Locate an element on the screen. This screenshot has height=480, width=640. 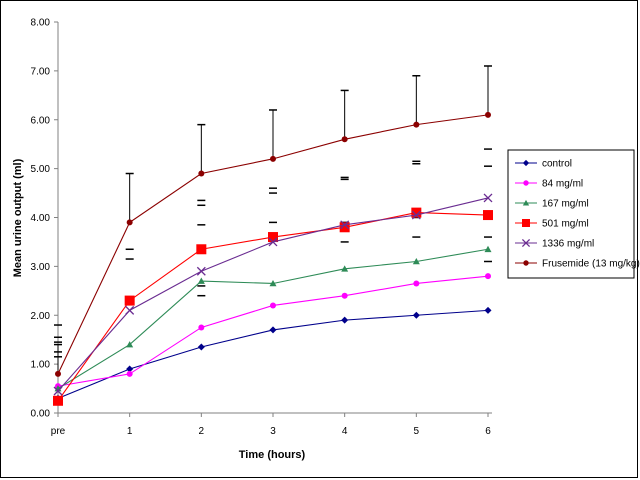
y-tick-label: 8.00 is located at coordinates (41, 23).